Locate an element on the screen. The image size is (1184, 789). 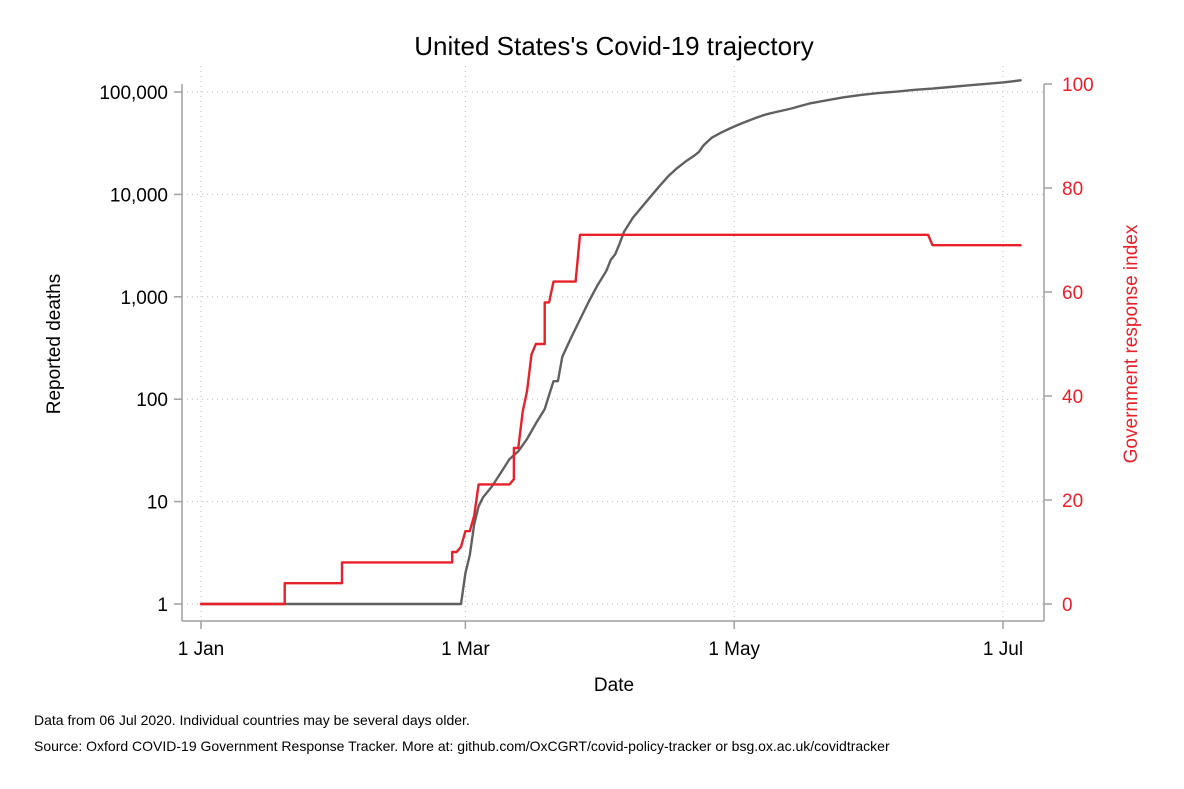
x-tick-label: 1 Jan is located at coordinates (201, 649).